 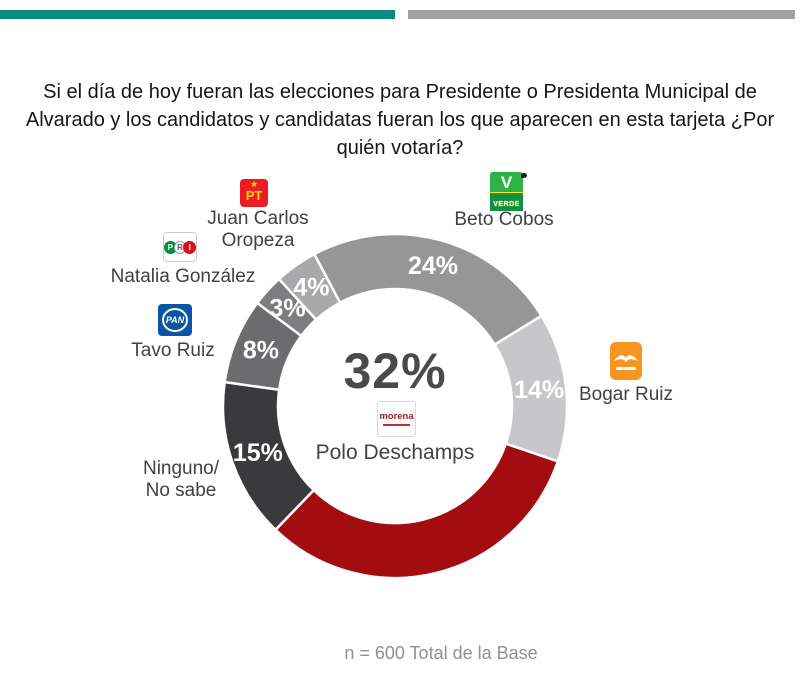 What do you see at coordinates (626, 368) in the screenshot?
I see `mc-logo-subtext-line` at bounding box center [626, 368].